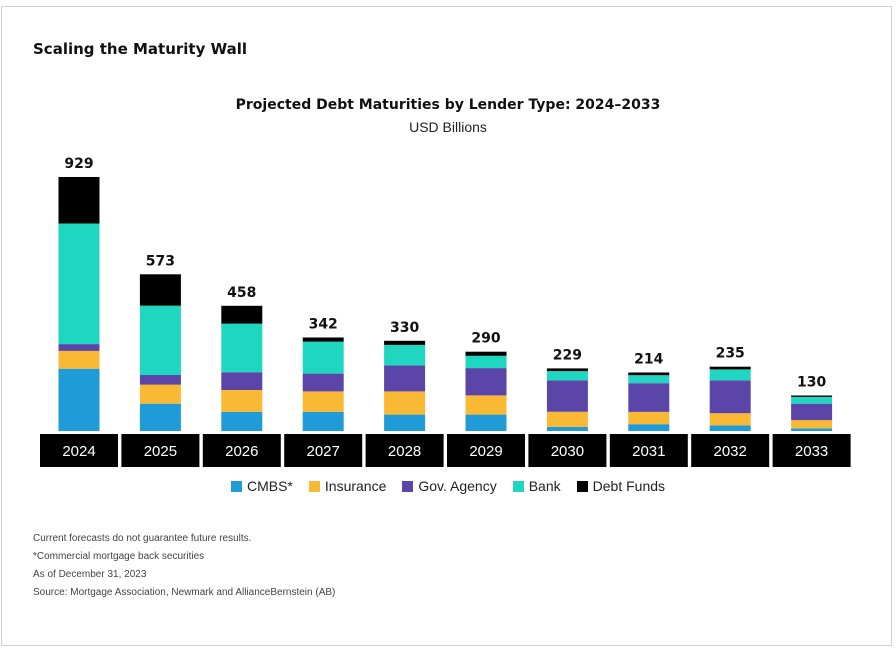 The height and width of the screenshot is (651, 896). I want to click on category-label-2025: 2025, so click(160, 451).